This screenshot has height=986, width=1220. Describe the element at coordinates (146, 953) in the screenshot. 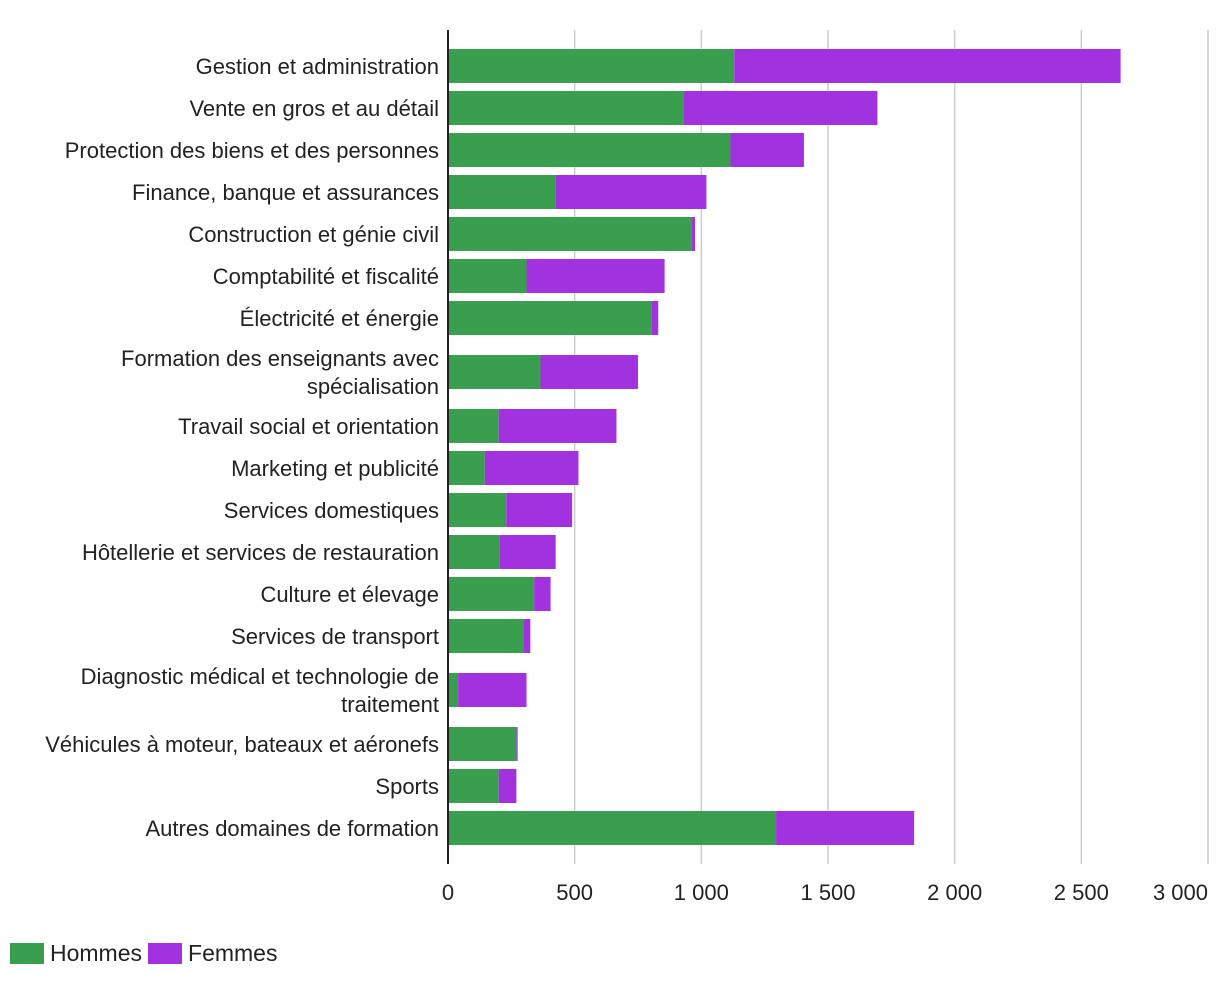

I see `legend: Hommes Femmes` at that location.